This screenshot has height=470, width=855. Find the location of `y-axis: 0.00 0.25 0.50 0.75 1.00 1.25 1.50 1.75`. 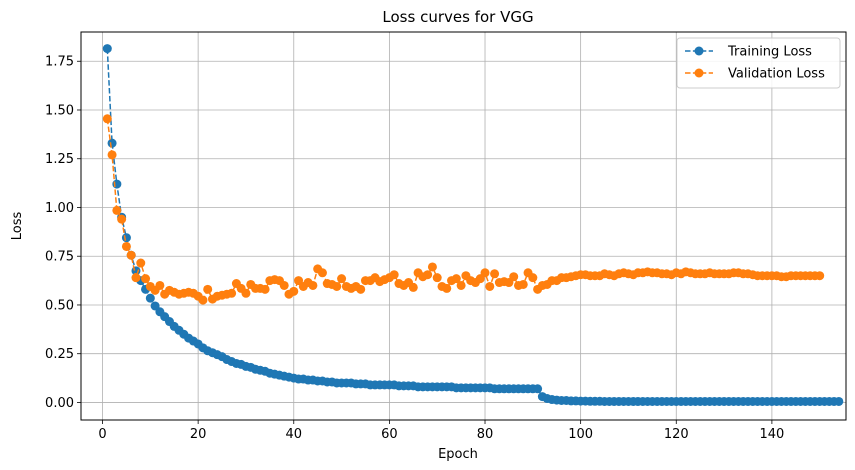

y-axis: 0.00 0.25 0.50 0.75 1.00 1.25 1.50 1.75 is located at coordinates (63, 233).